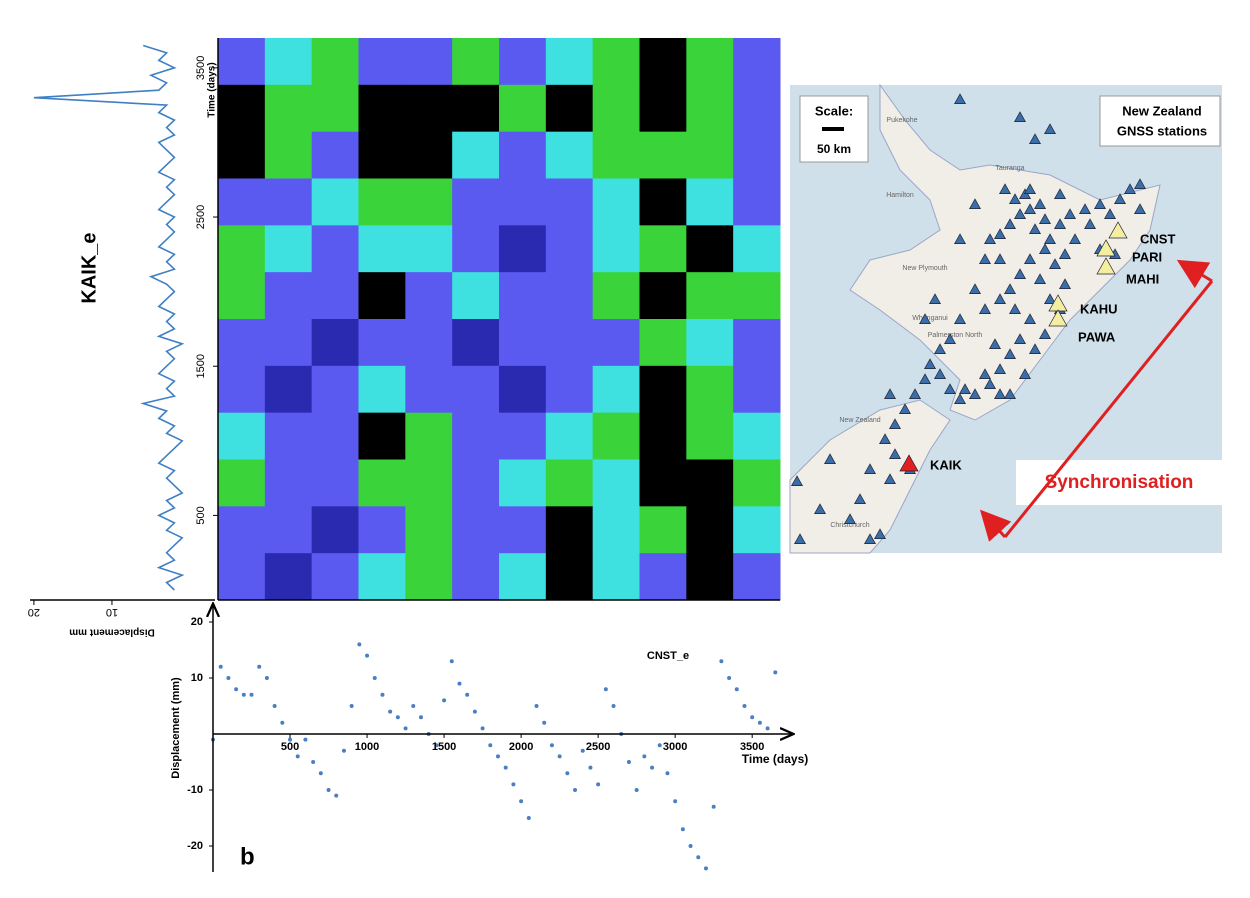  I want to click on series-title: KAIK_e, so click(89, 267).